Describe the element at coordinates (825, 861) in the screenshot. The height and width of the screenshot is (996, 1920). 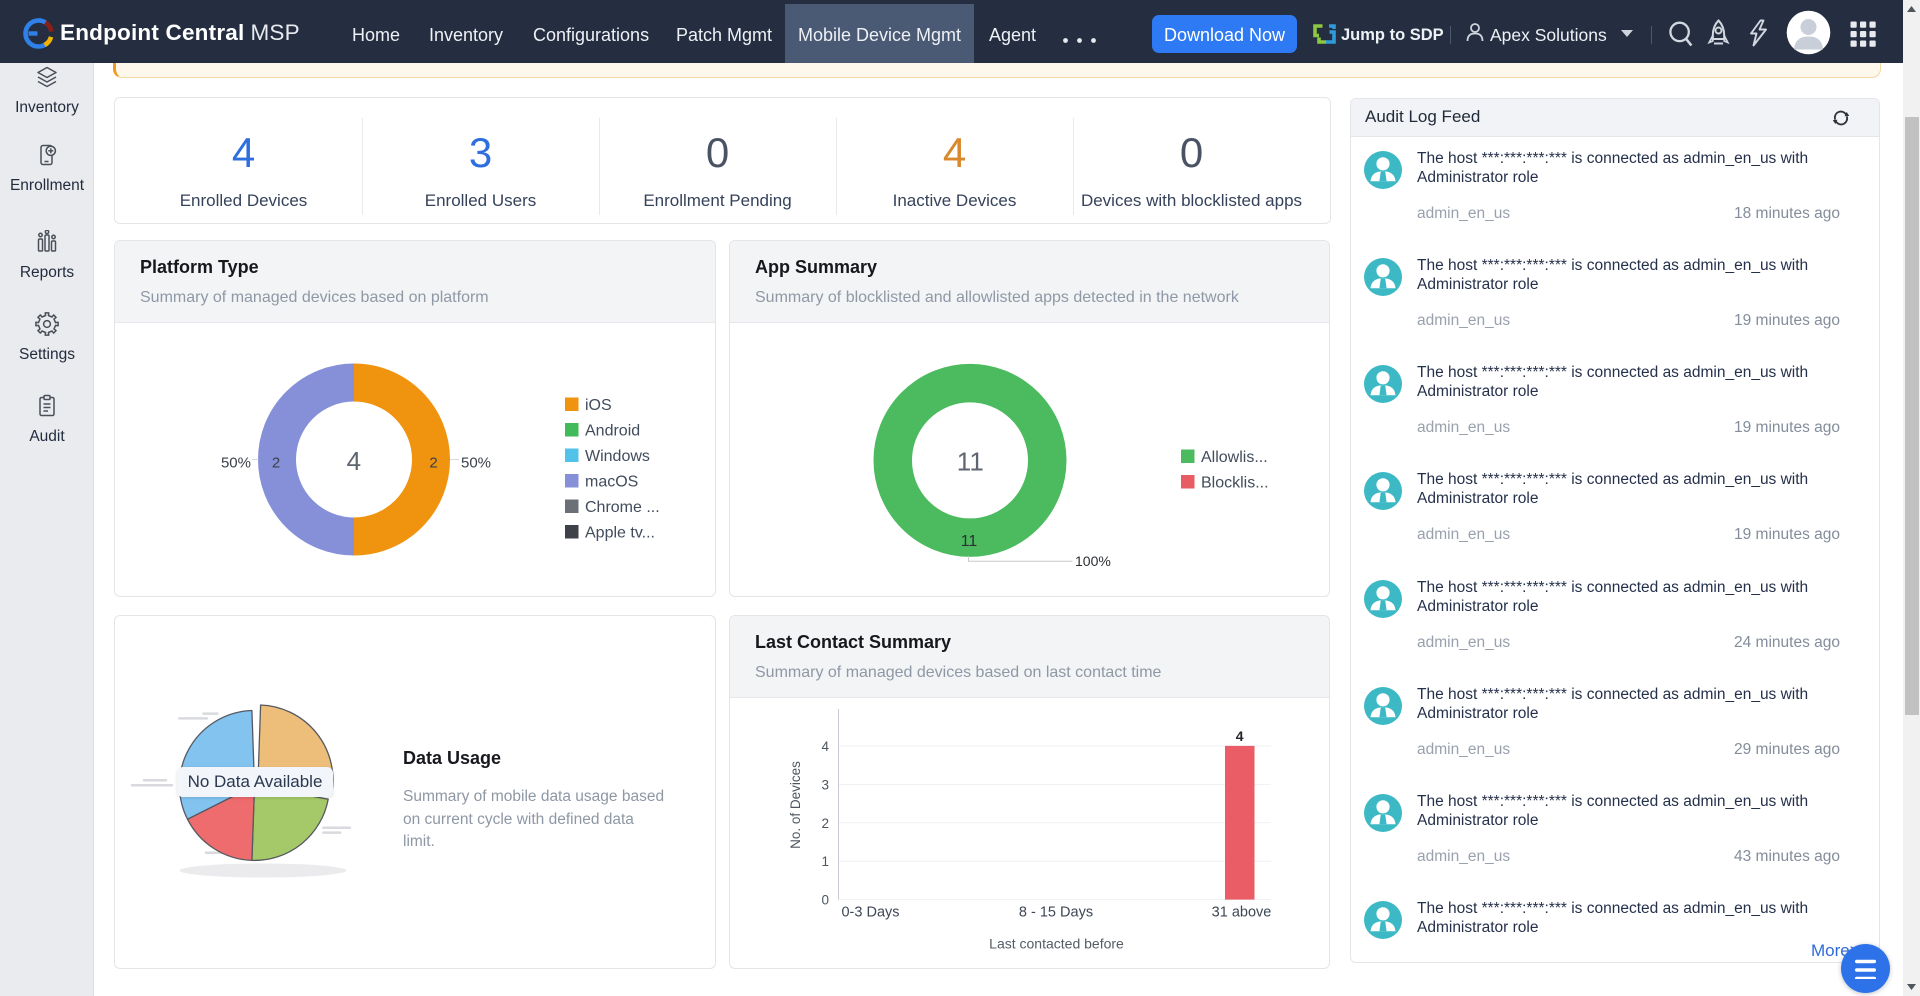
I see `svg-text: 1` at that location.